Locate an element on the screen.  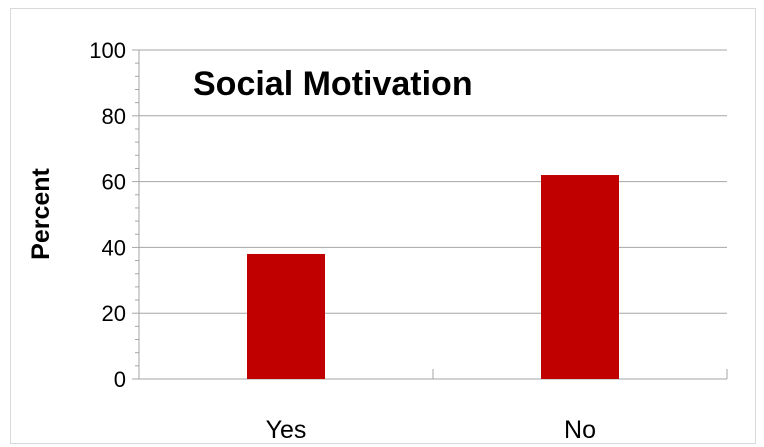
x-category-label-yes: Yes is located at coordinates (286, 430).